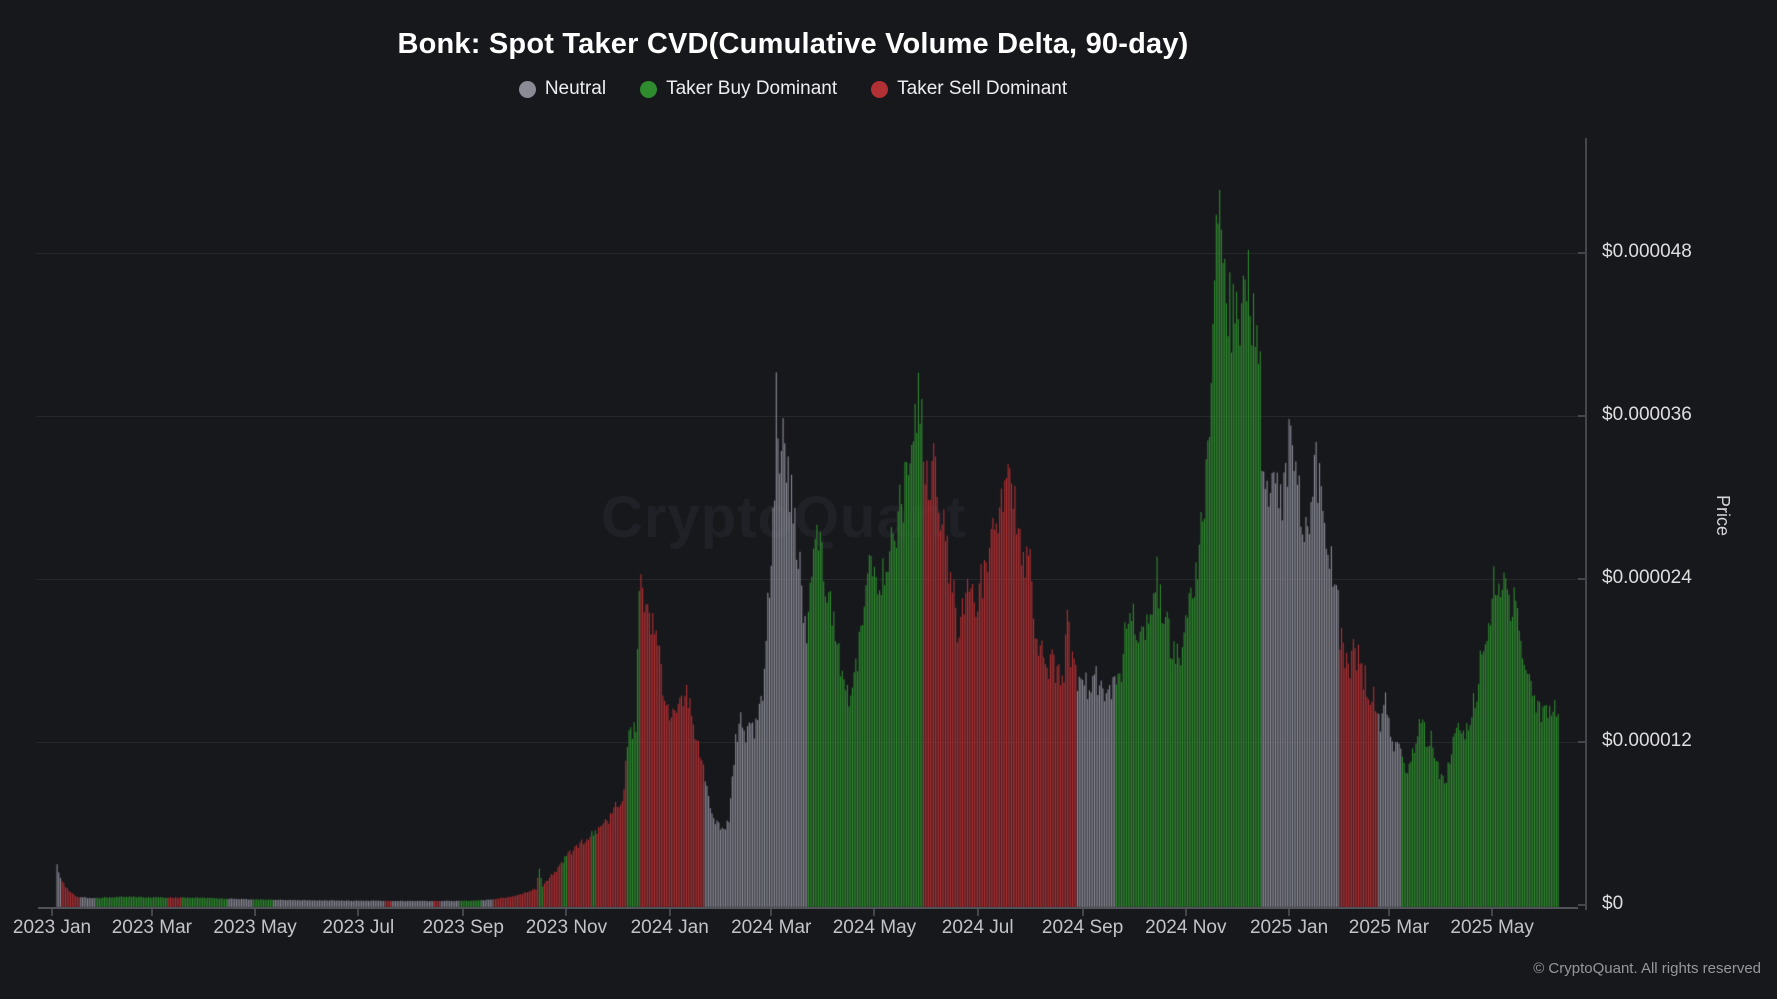 The height and width of the screenshot is (999, 1777). I want to click on price-axis-label: $0, so click(1613, 903).